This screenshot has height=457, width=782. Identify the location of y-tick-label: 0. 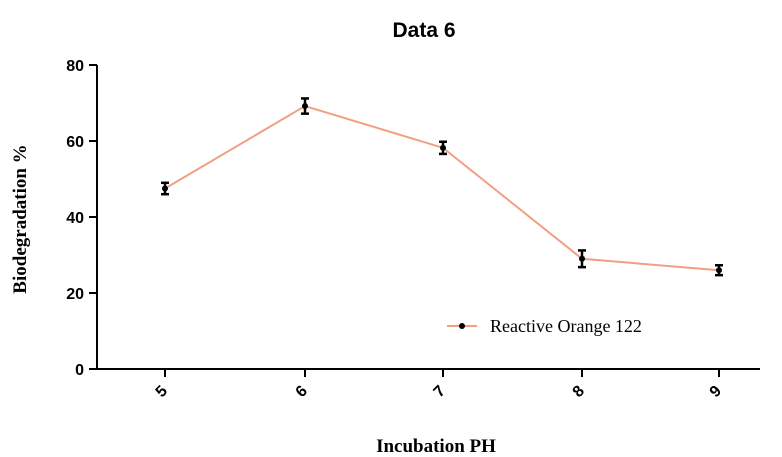
(79, 370).